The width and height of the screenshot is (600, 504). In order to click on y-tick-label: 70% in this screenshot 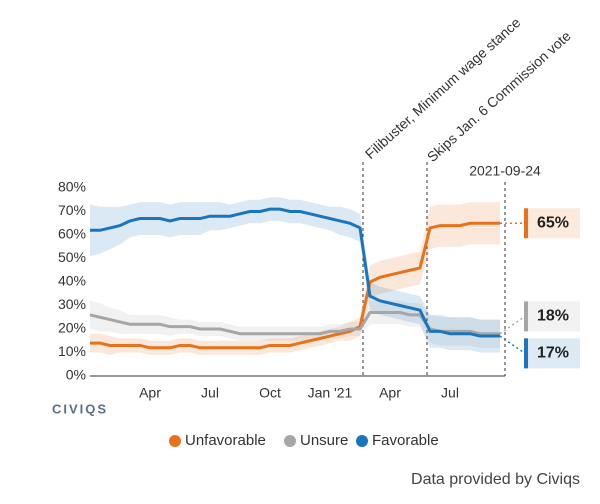, I will do `click(72, 210)`.